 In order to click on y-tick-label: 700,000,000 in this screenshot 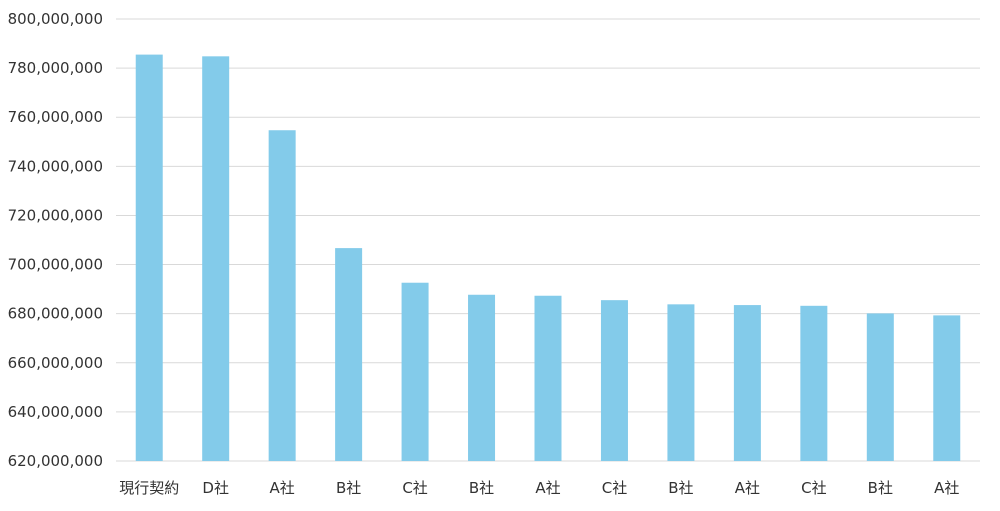, I will do `click(55, 265)`.